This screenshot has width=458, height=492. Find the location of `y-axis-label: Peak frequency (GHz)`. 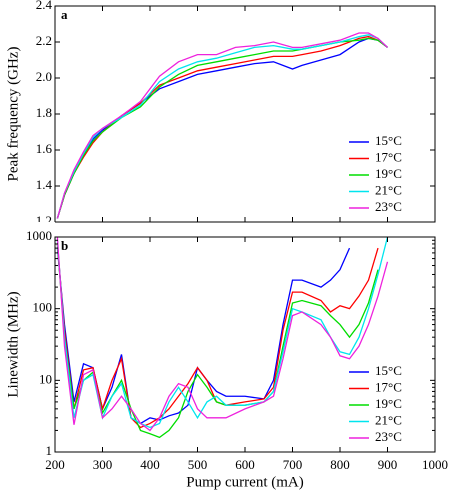

y-axis-label: Peak frequency (GHz) is located at coordinates (13, 114).